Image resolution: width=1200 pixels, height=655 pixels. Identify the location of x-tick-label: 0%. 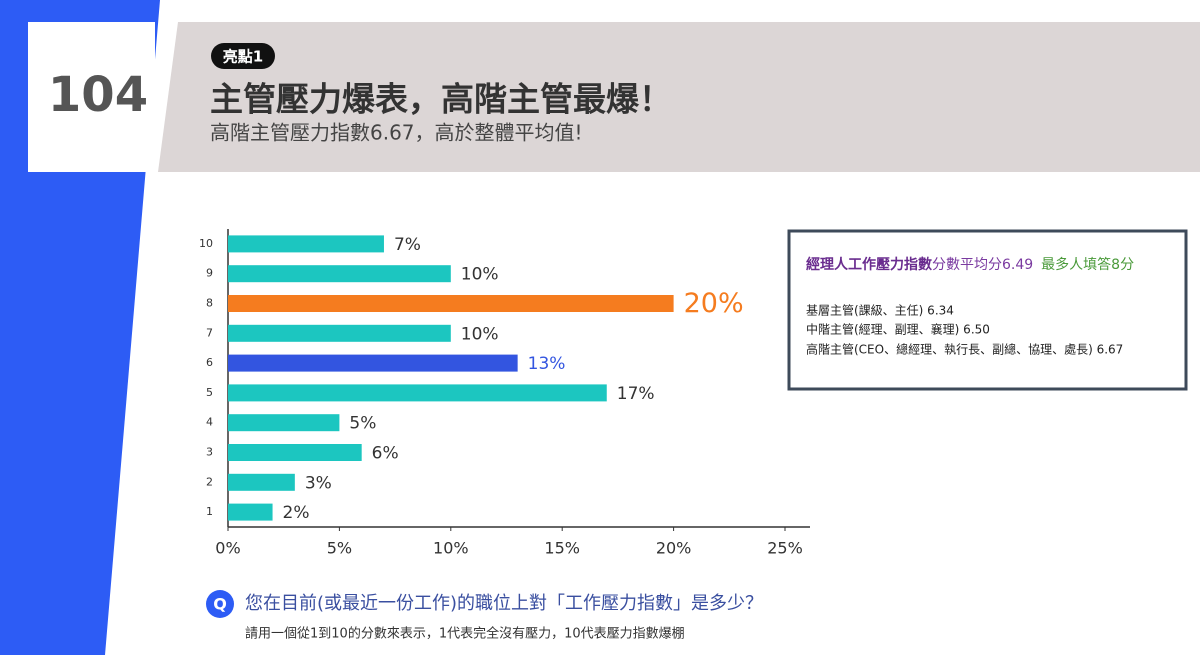
(227, 548).